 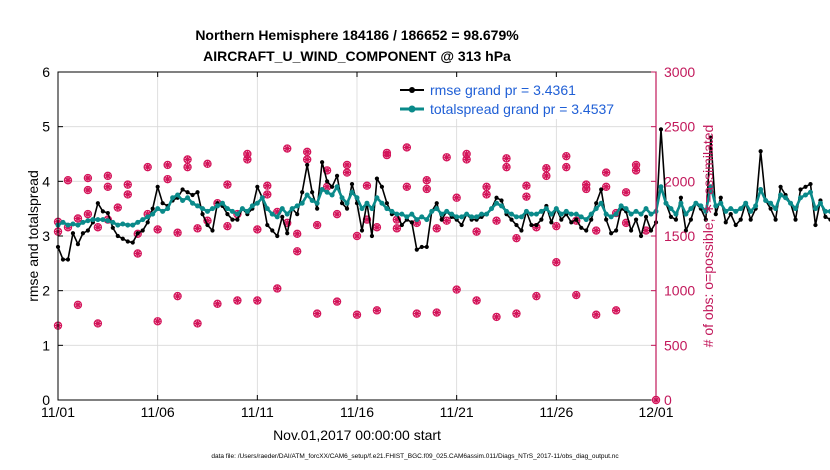 What do you see at coordinates (46, 345) in the screenshot?
I see `y-left-tick-label: 1` at bounding box center [46, 345].